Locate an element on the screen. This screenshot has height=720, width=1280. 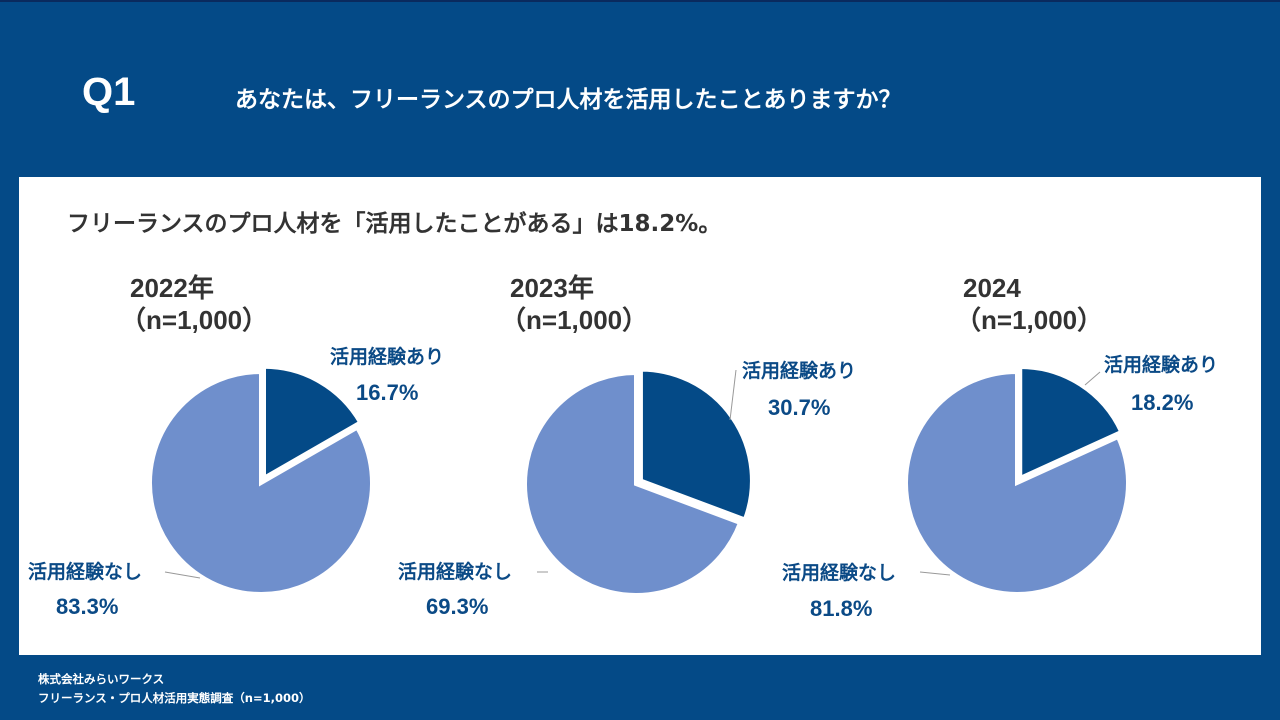
question-number: Q1 is located at coordinates (109, 92).